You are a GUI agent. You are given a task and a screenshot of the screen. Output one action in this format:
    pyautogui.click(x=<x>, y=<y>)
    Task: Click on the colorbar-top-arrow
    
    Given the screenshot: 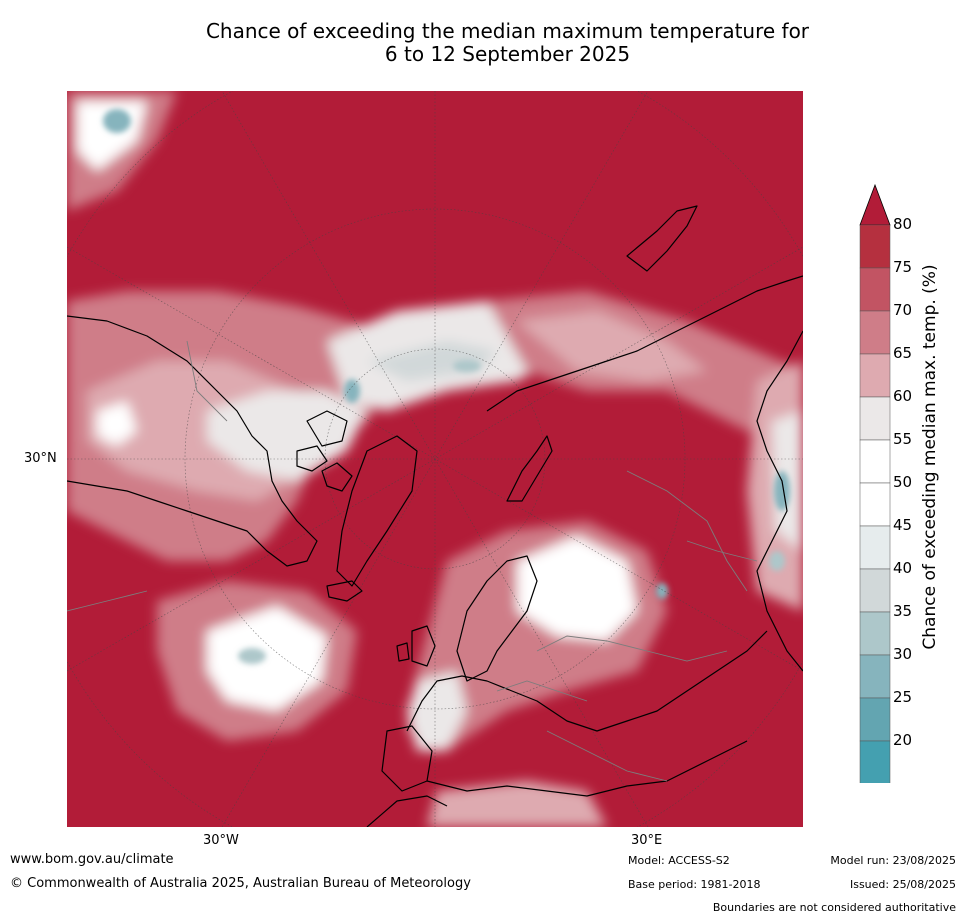 What is the action you would take?
    pyautogui.click(x=875, y=204)
    